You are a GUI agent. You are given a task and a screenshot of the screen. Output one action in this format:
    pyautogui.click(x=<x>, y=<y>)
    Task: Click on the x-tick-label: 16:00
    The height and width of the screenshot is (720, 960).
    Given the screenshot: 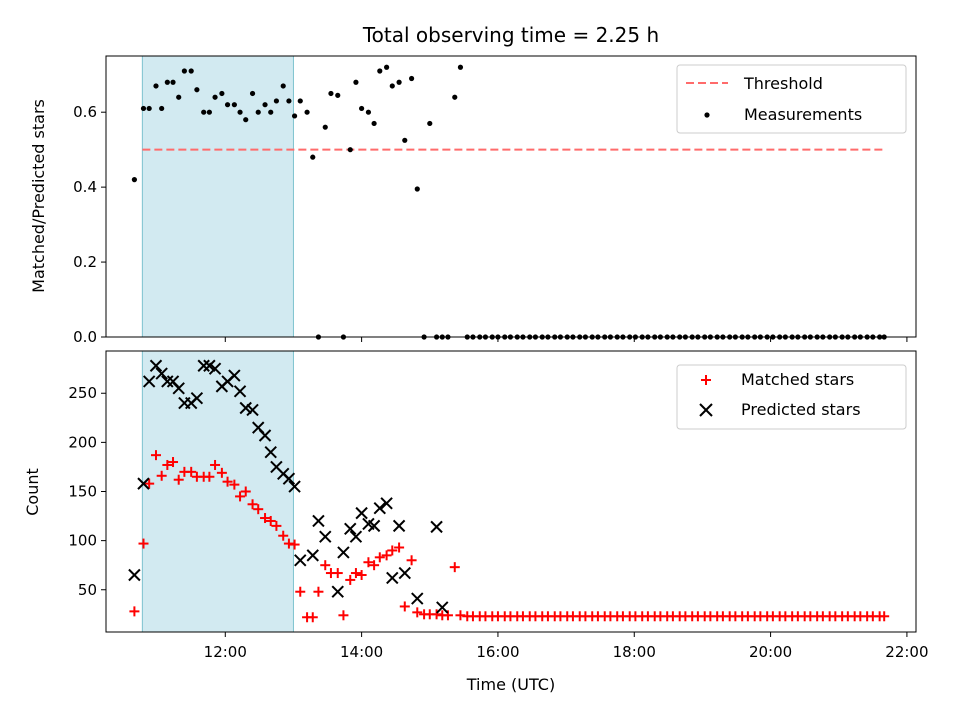 What is the action you would take?
    pyautogui.click(x=497, y=652)
    